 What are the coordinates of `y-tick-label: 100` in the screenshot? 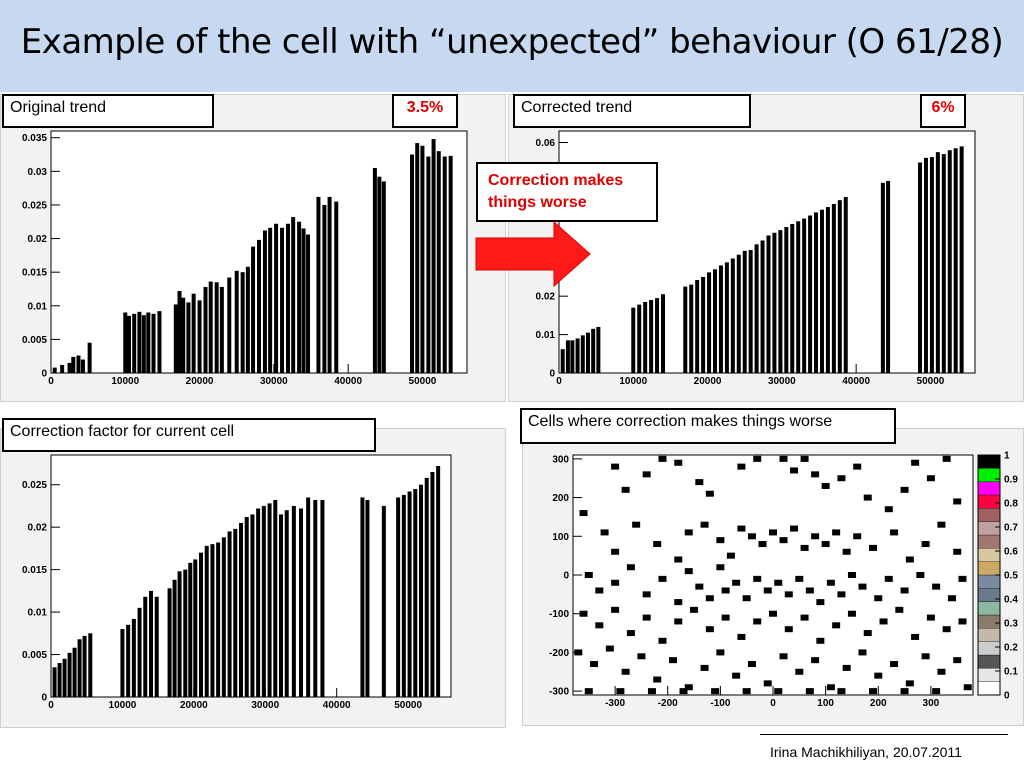 It's located at (560, 537).